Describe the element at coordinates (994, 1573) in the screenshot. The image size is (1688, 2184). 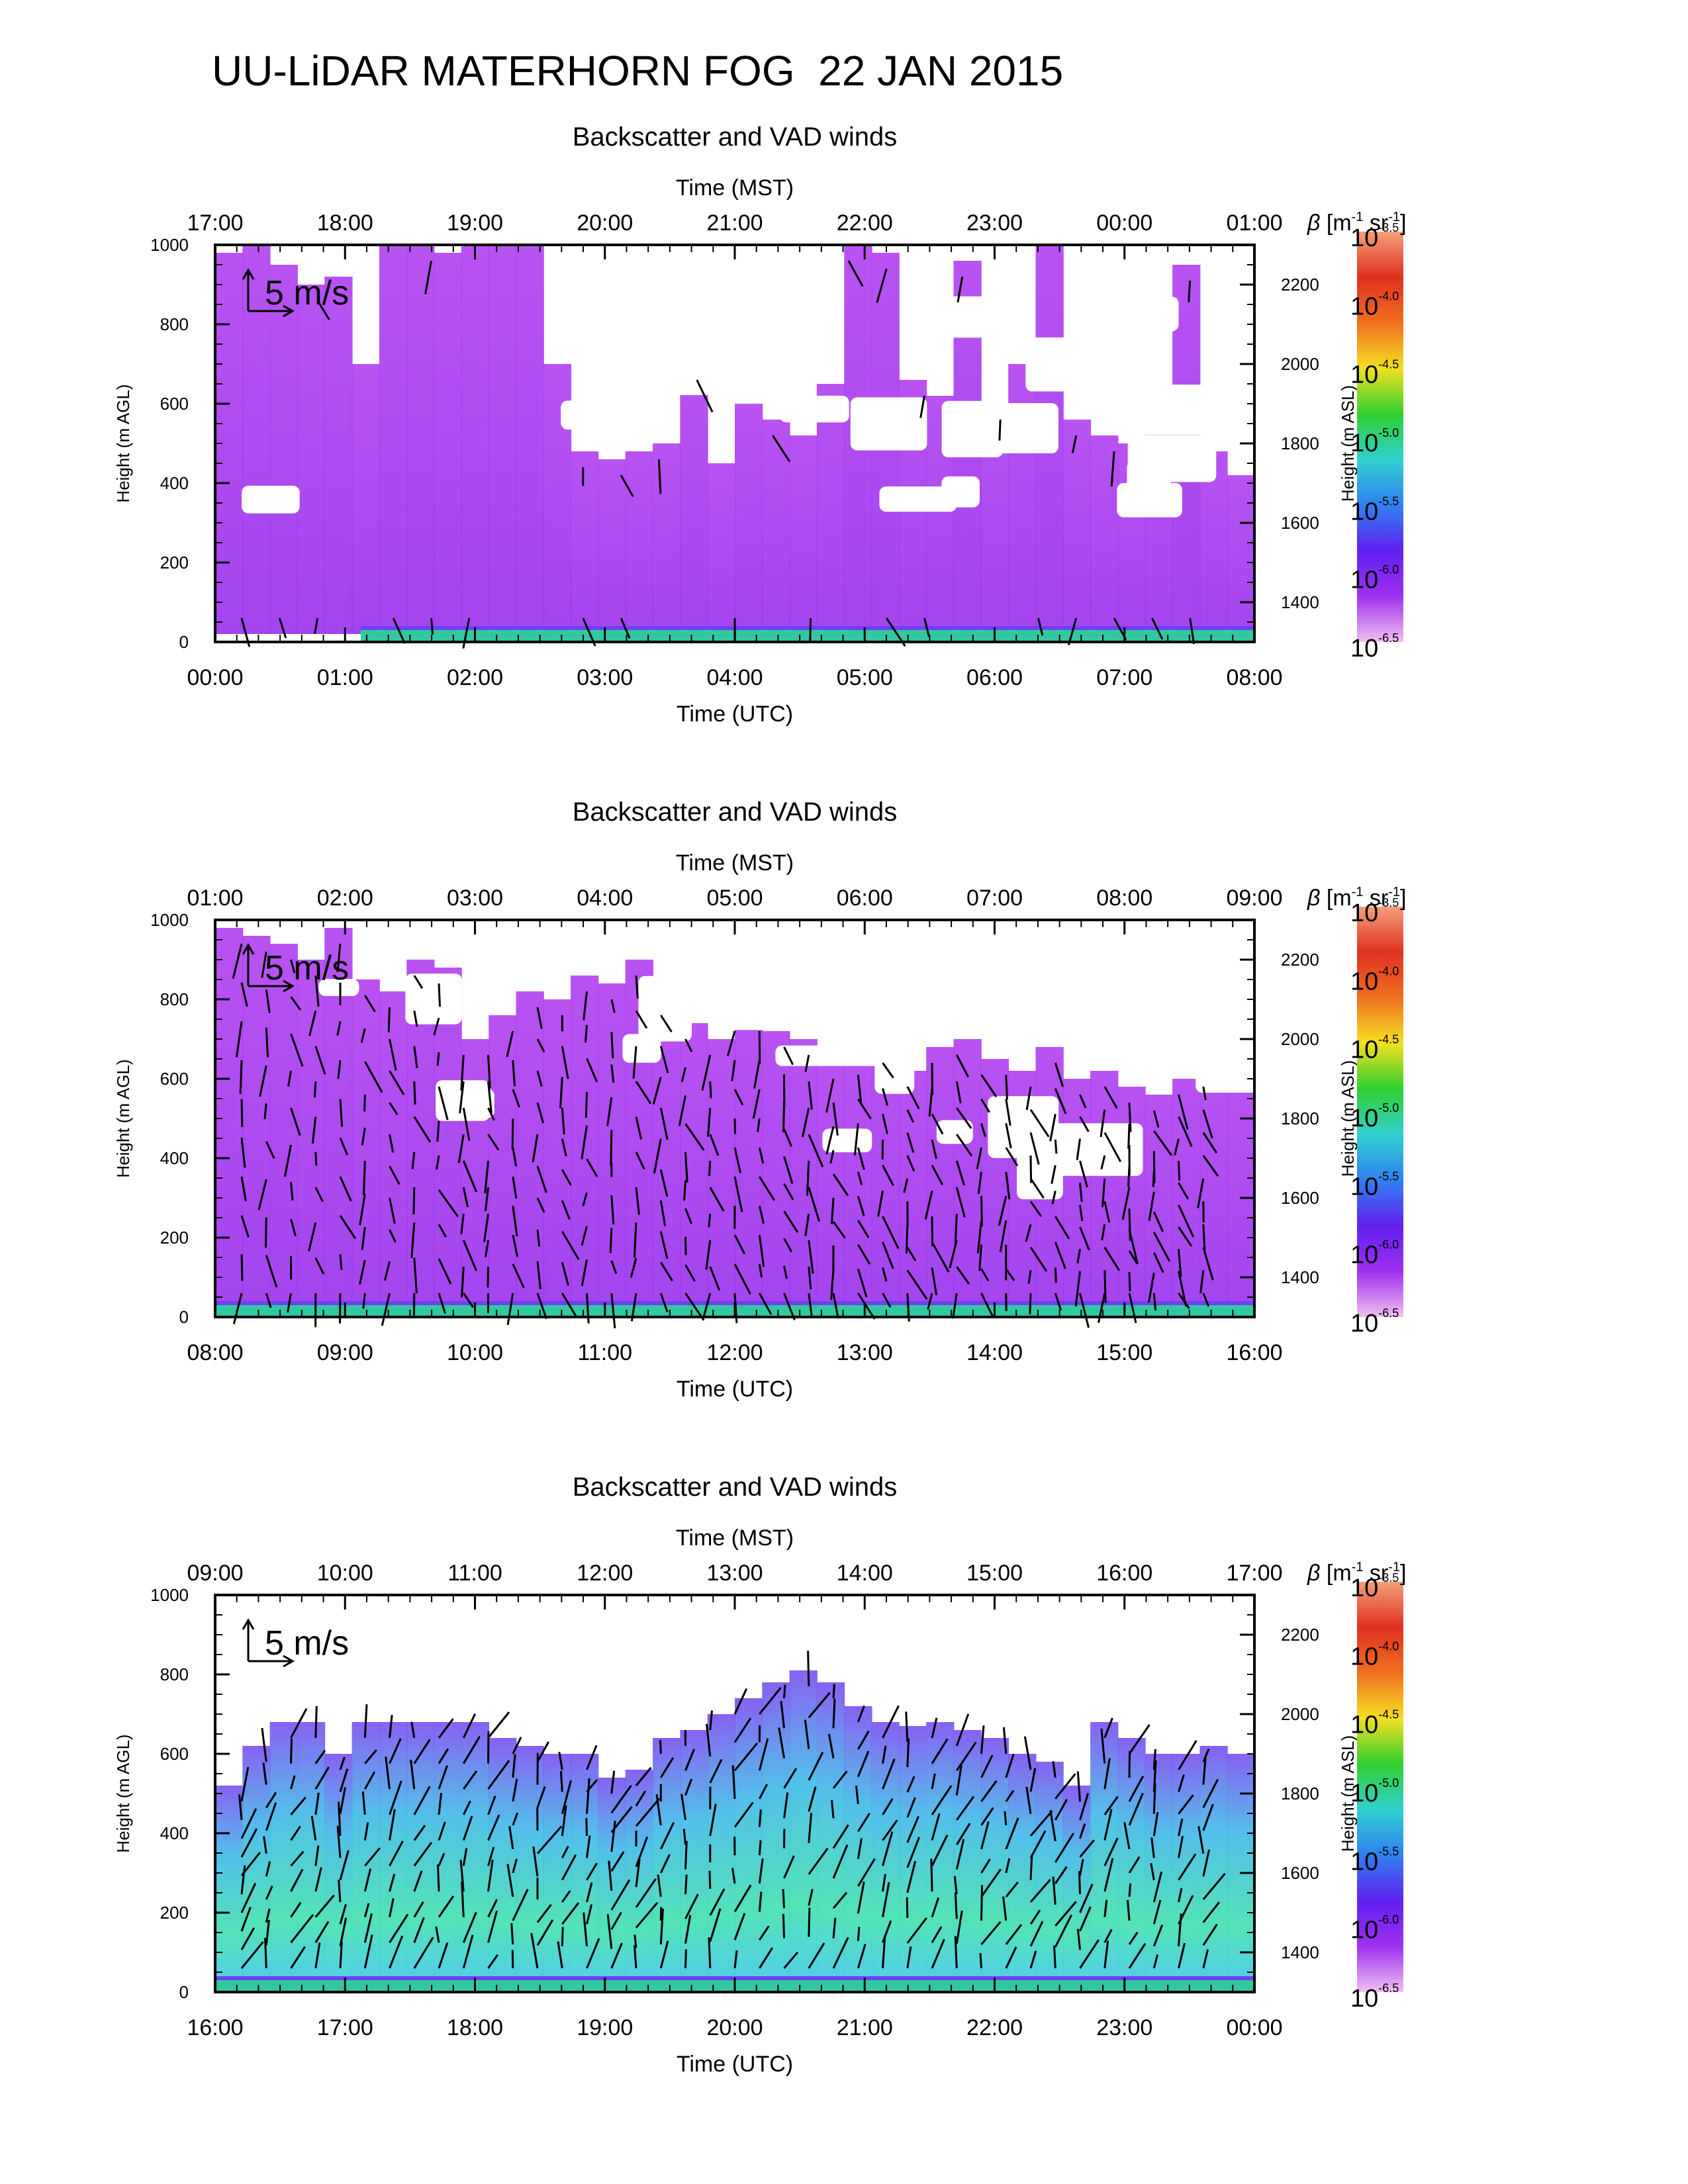
I see `x-tick-label-mst: 15:00` at that location.